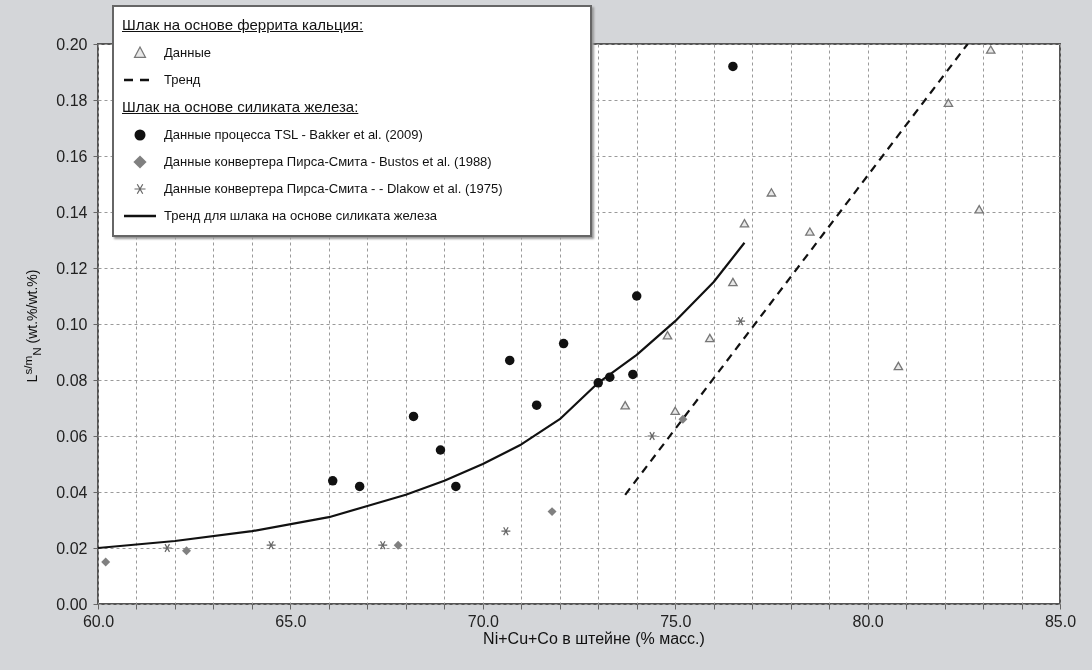 The height and width of the screenshot is (670, 1092). What do you see at coordinates (333, 188) in the screenshot?
I see `legend-label: Данные конвертера Пирса-Смита - - Dlakow et al. (1975)` at bounding box center [333, 188].